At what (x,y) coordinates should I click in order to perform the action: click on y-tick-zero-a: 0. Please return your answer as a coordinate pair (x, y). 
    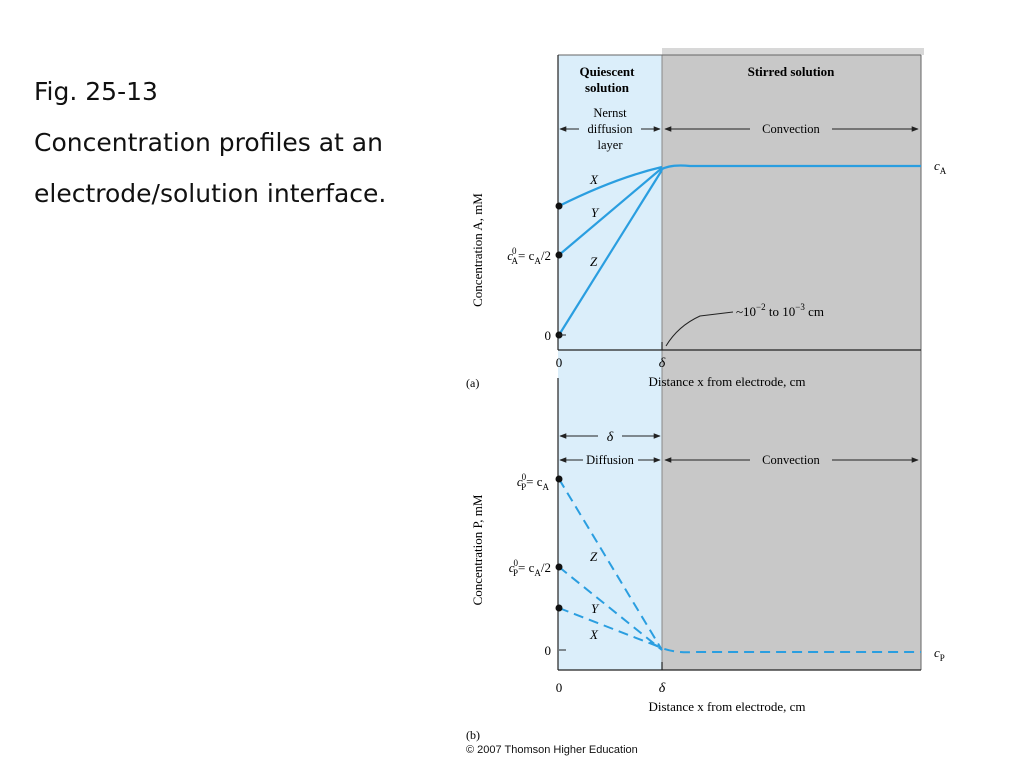
    Looking at the image, I should click on (548, 335).